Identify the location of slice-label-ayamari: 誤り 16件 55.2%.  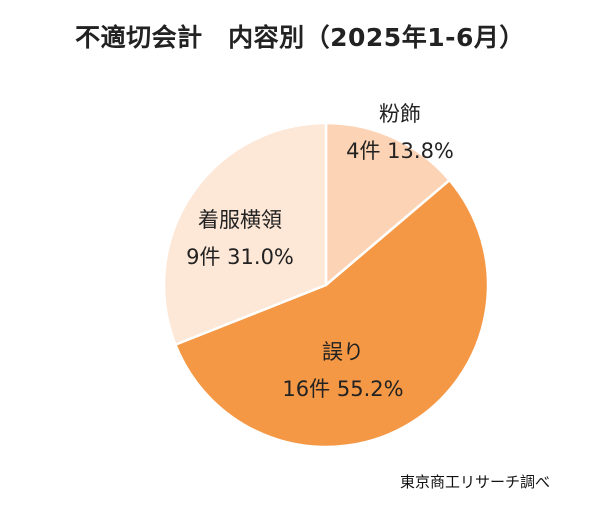
(343, 371).